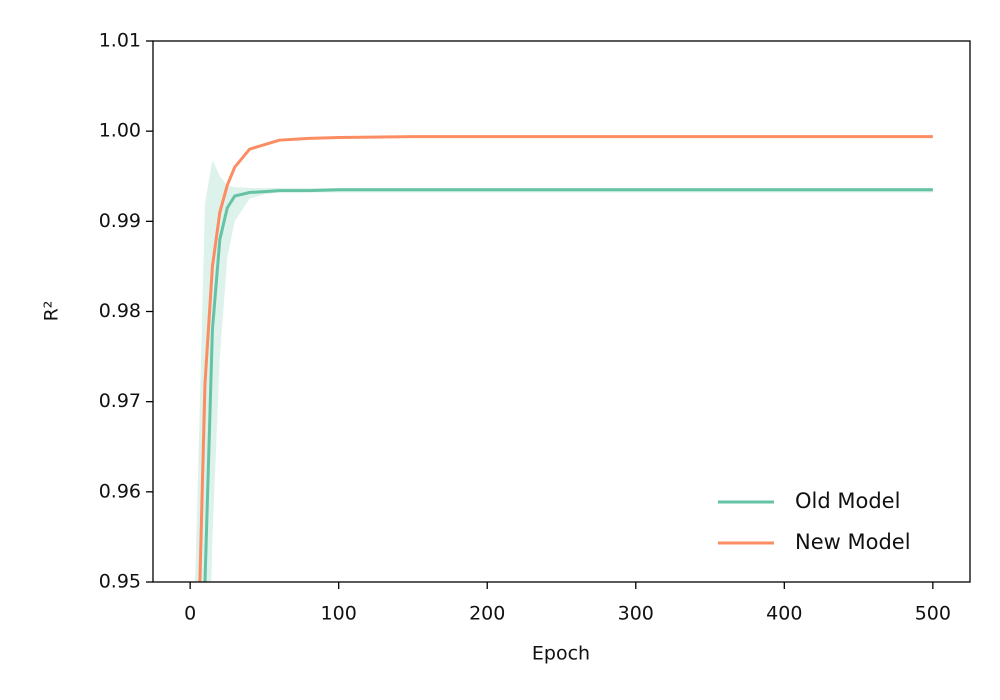 This screenshot has height=700, width=1000. I want to click on legend-label: Old Model, so click(847, 501).